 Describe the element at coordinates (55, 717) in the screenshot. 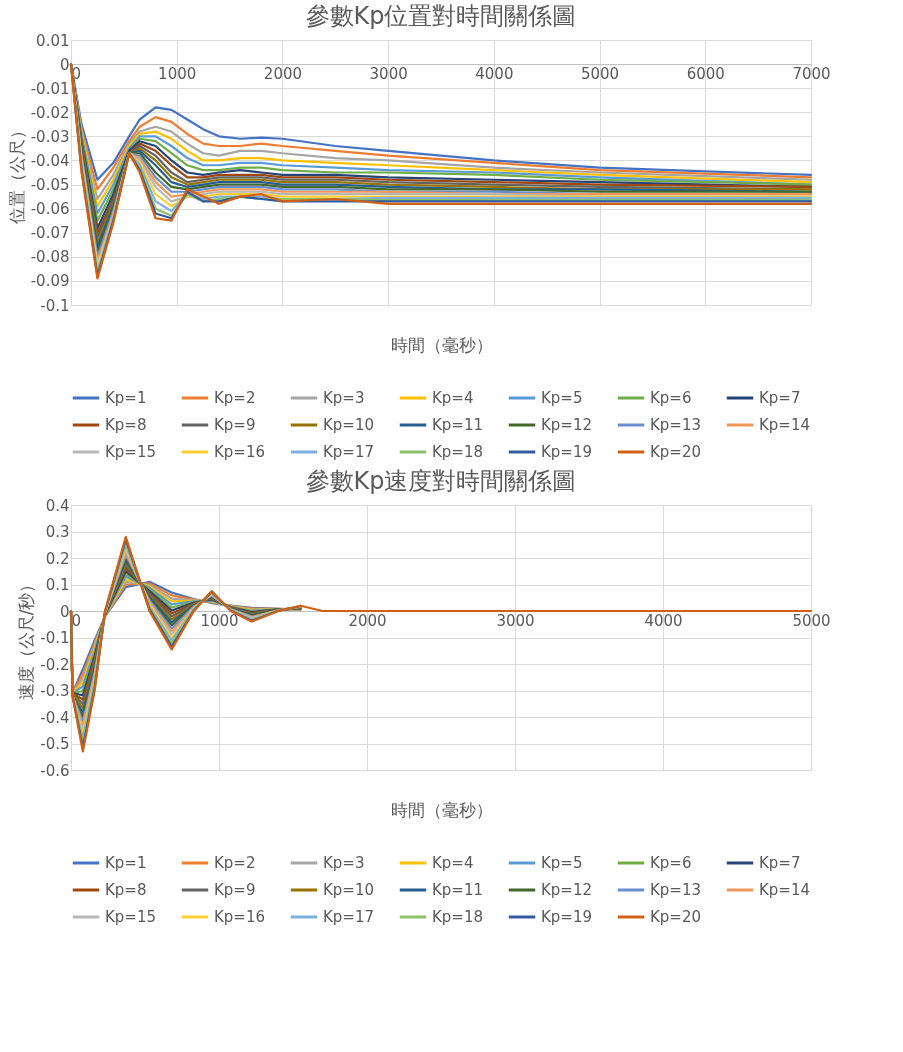

I see `y-tick-label: -0.4` at that location.